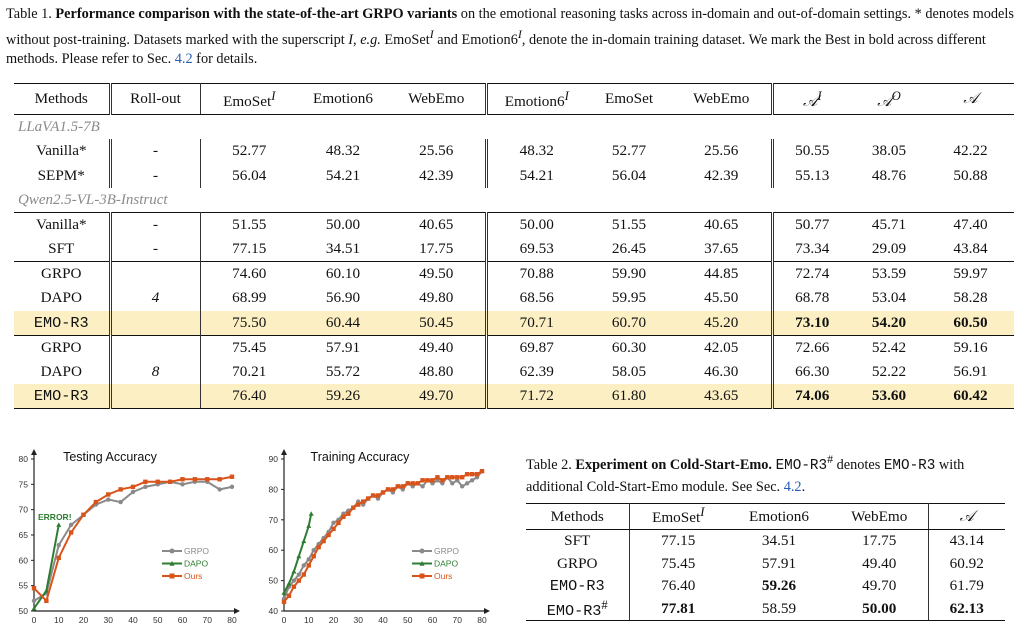 The width and height of the screenshot is (1026, 637). What do you see at coordinates (779, 563) in the screenshot?
I see `value-cell: 57.91` at bounding box center [779, 563].